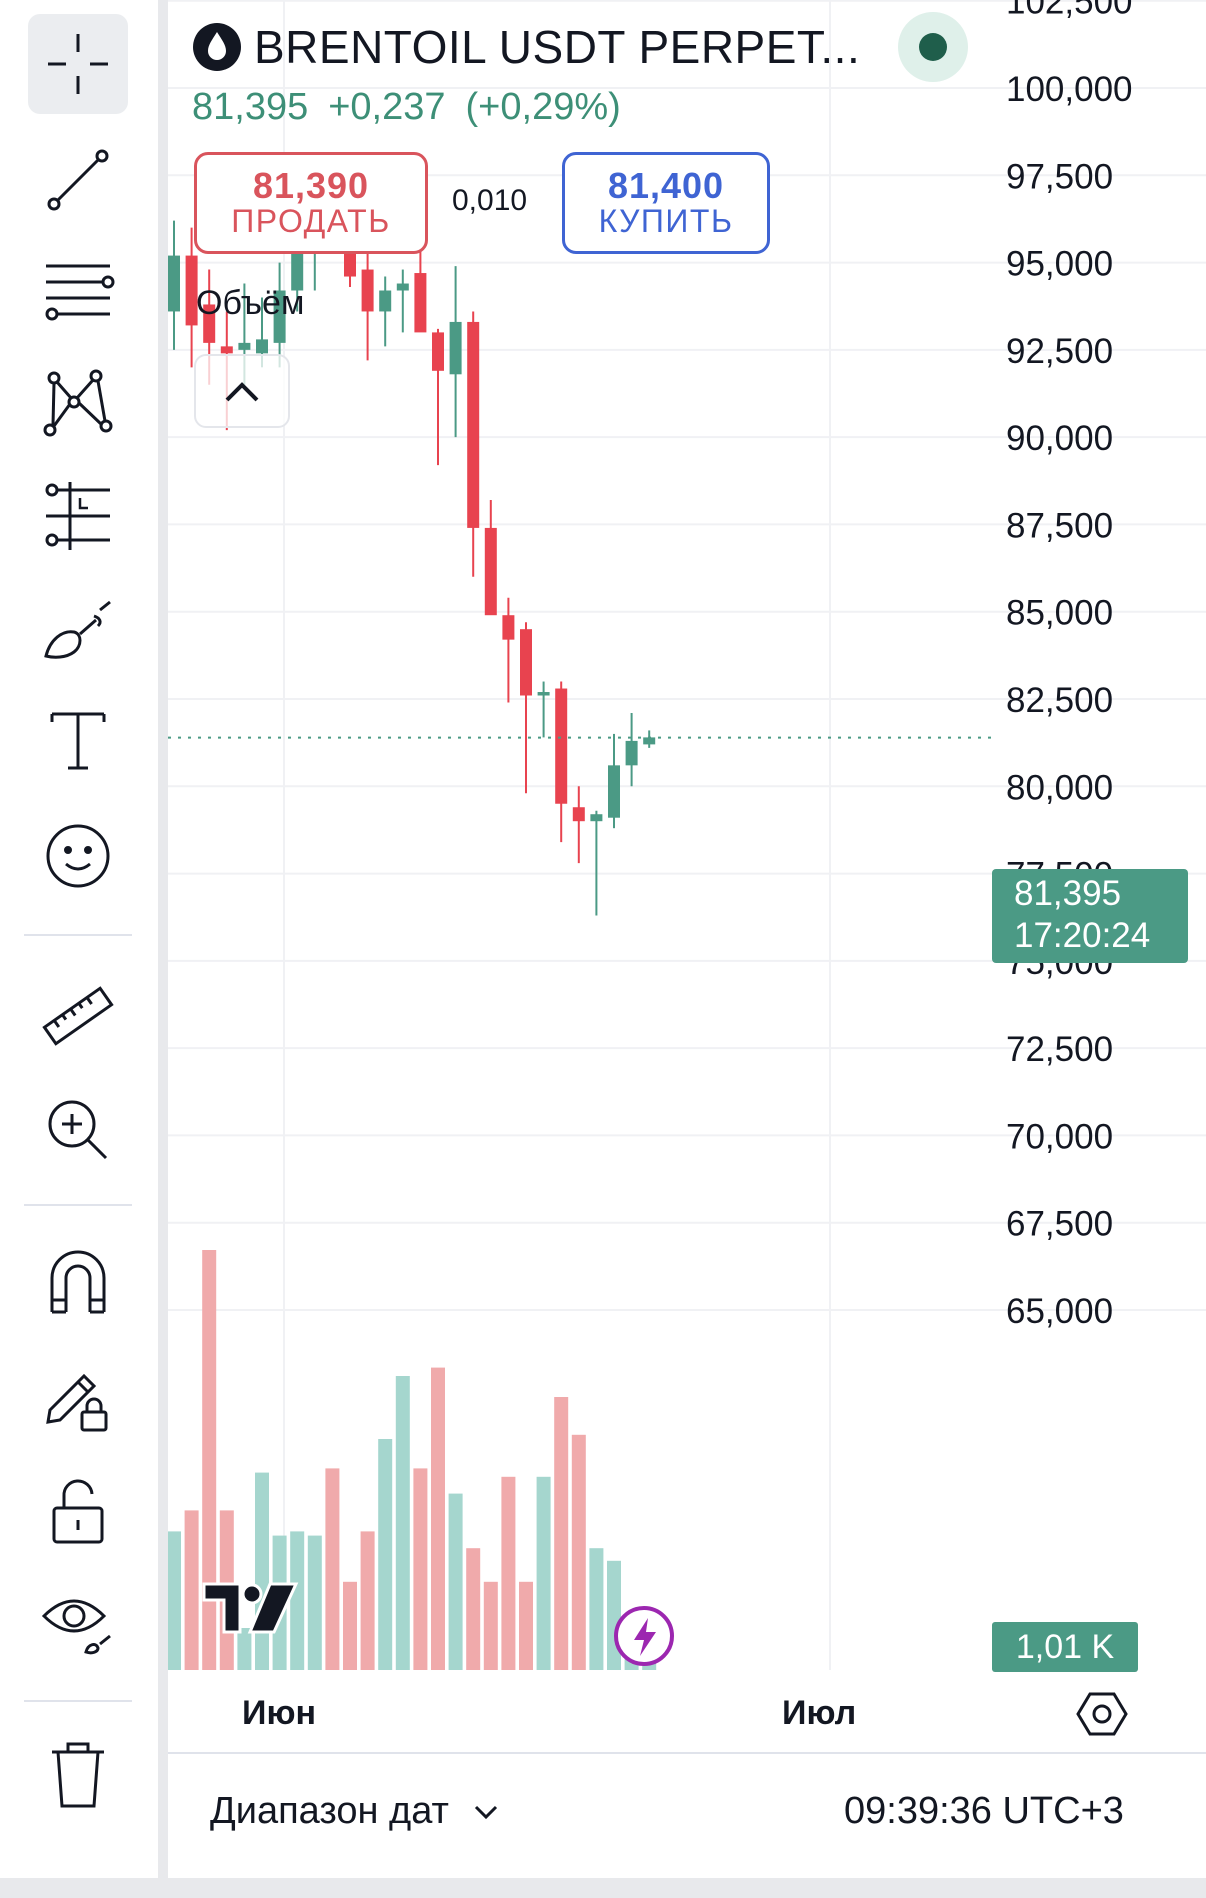 This screenshot has width=1206, height=1898. I want to click on crosshair-tool-button, so click(78, 64).